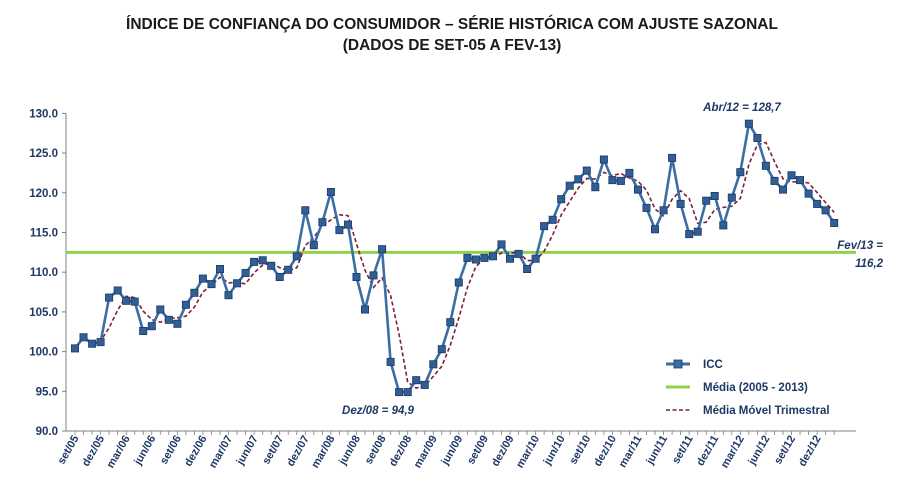 The image size is (899, 498). What do you see at coordinates (93, 451) in the screenshot?
I see `x-tick-label: dez/05` at bounding box center [93, 451].